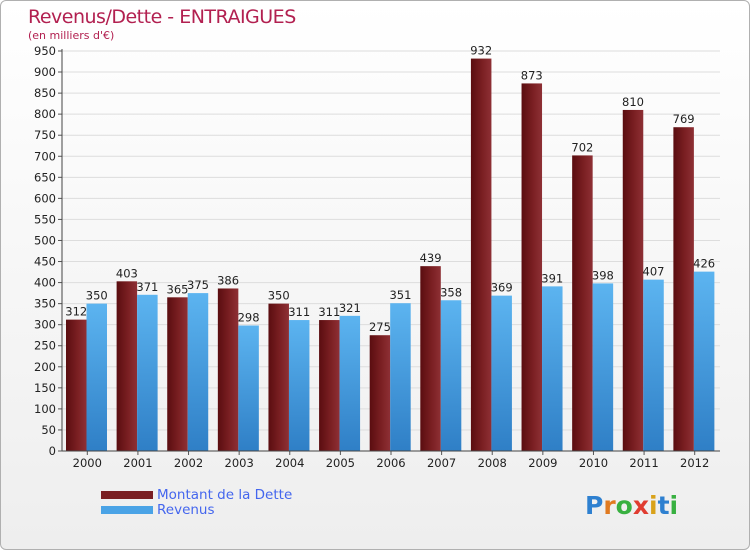  What do you see at coordinates (45, 283) in the screenshot?
I see `y-tick-label: 400` at bounding box center [45, 283].